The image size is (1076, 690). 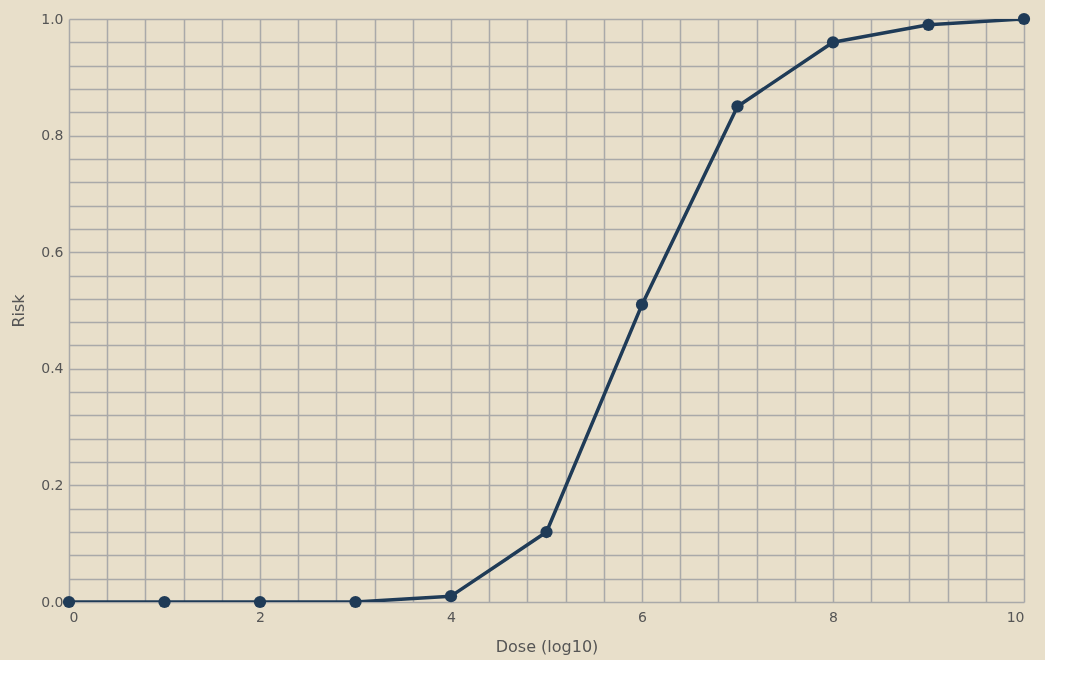 What do you see at coordinates (1015, 616) in the screenshot?
I see `x-tick-label: 10` at bounding box center [1015, 616].